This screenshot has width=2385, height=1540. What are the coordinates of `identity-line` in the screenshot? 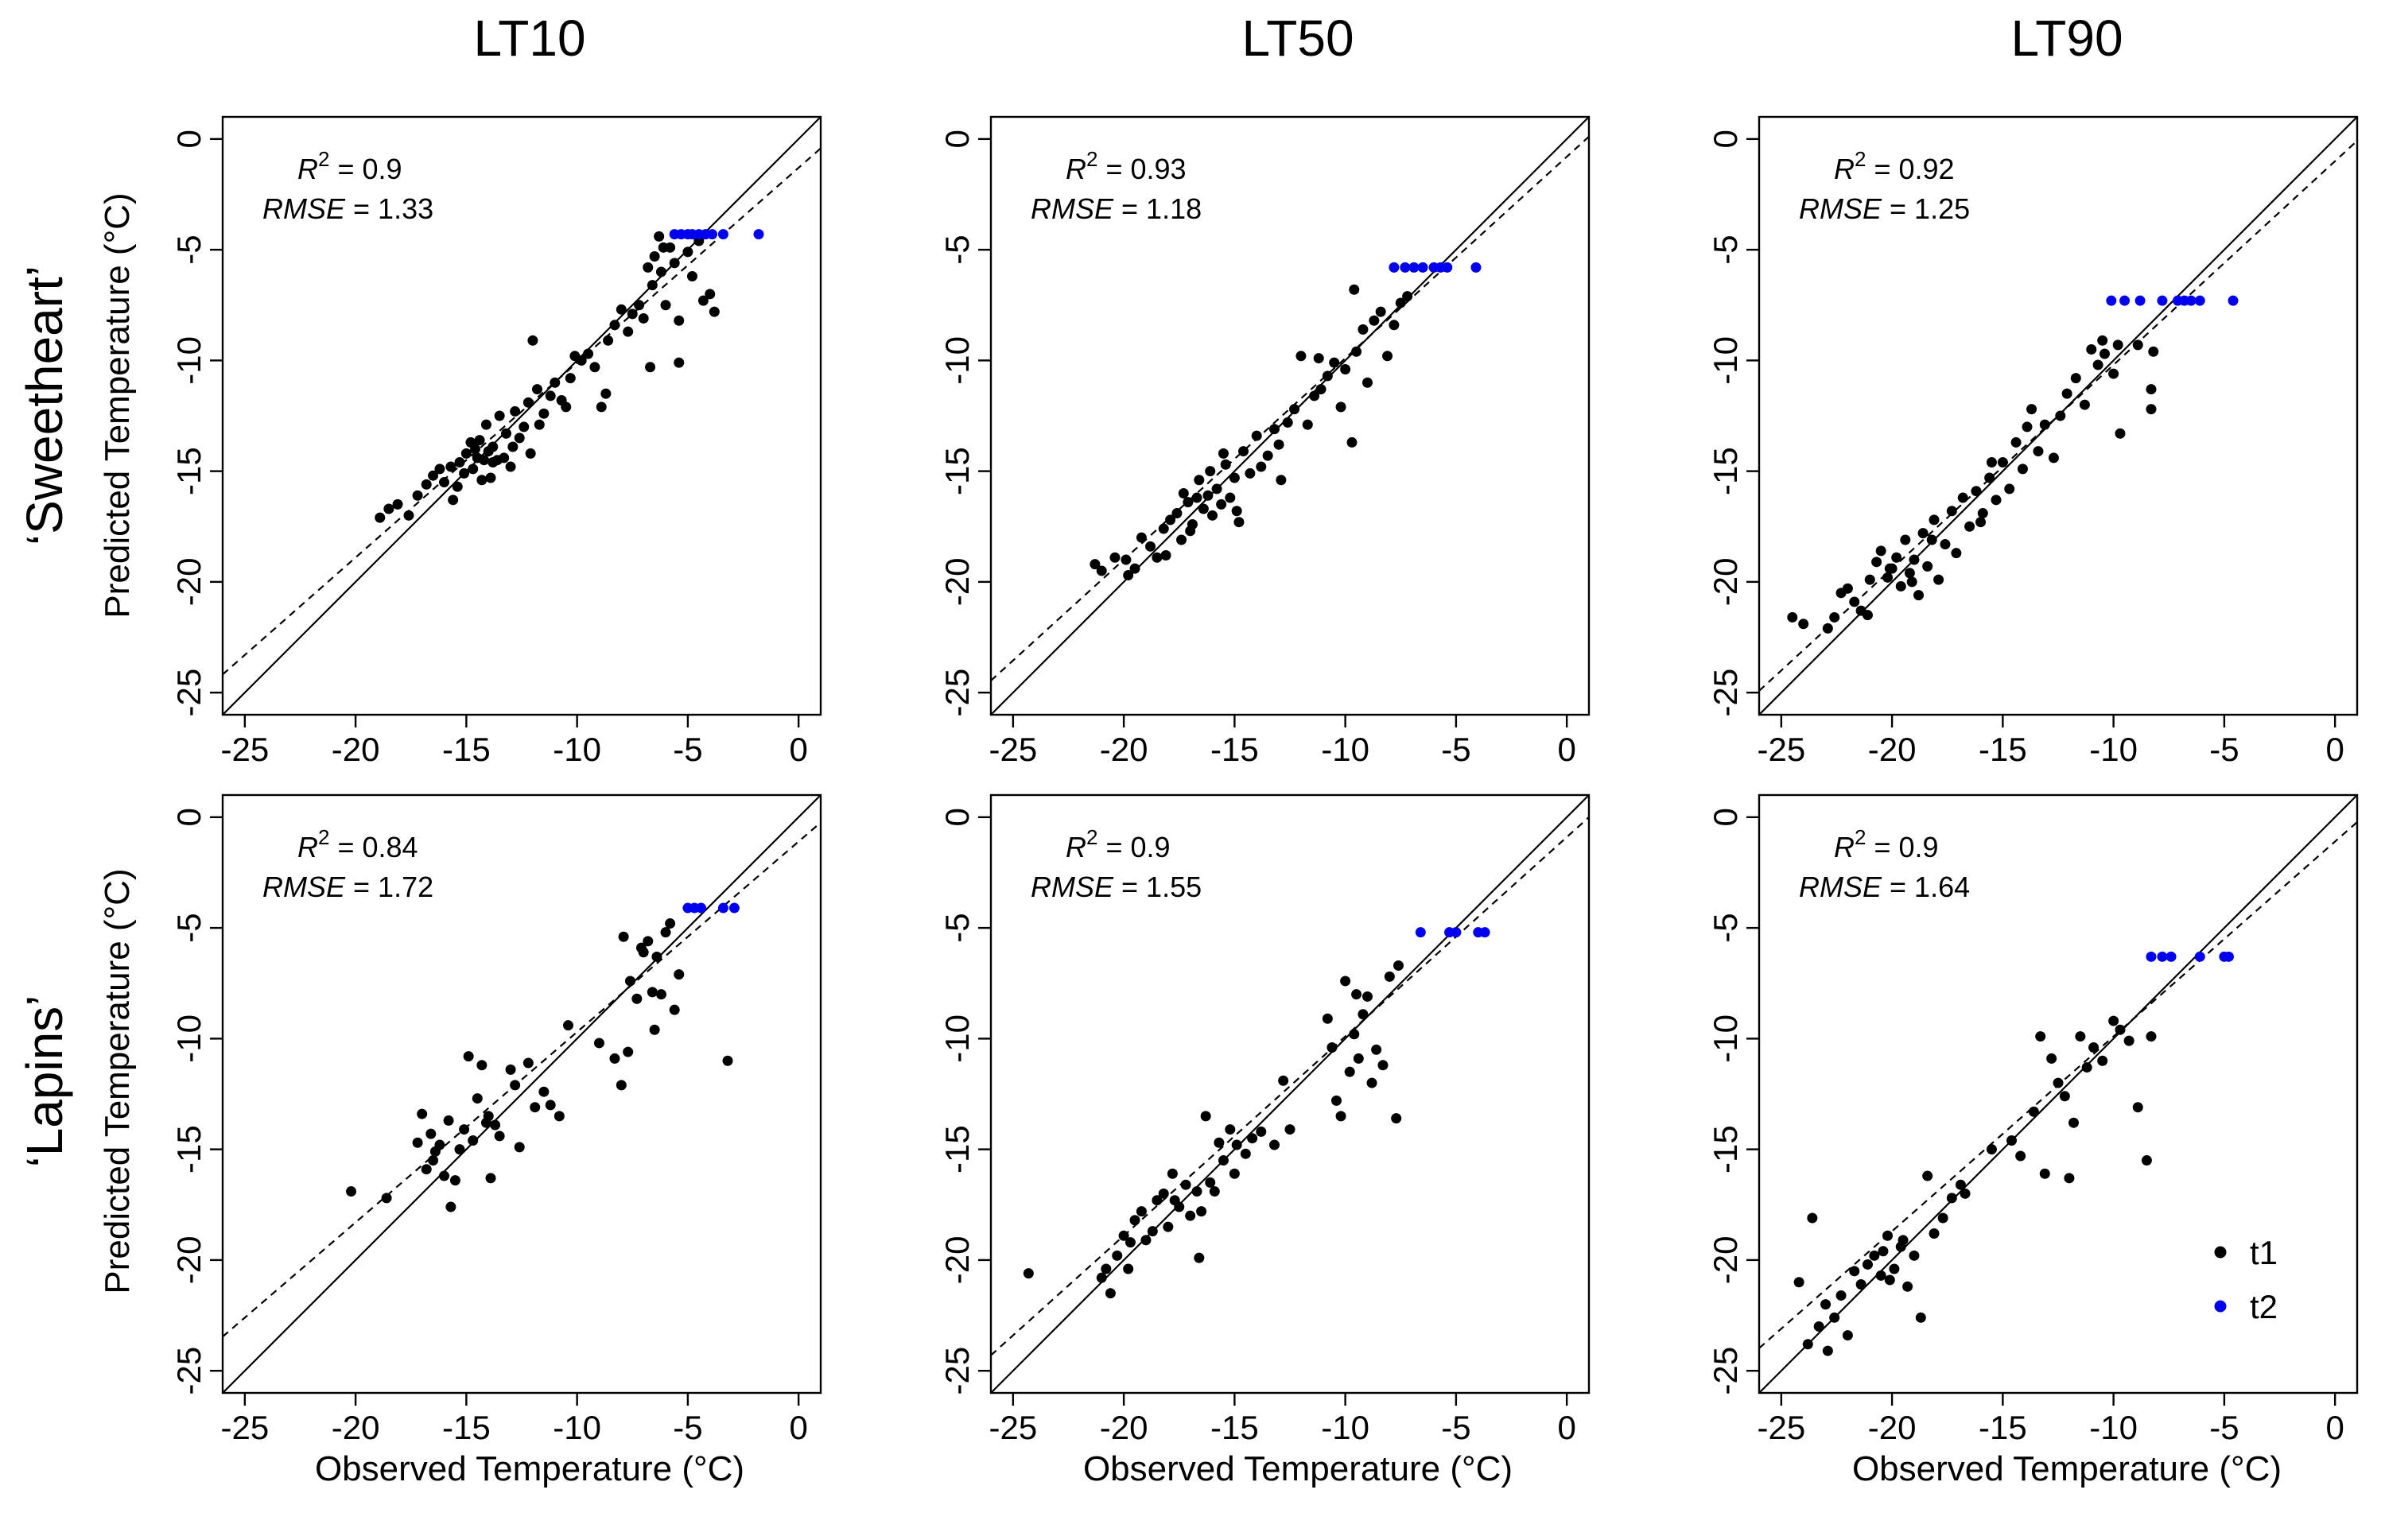 It's located at (1290, 416).